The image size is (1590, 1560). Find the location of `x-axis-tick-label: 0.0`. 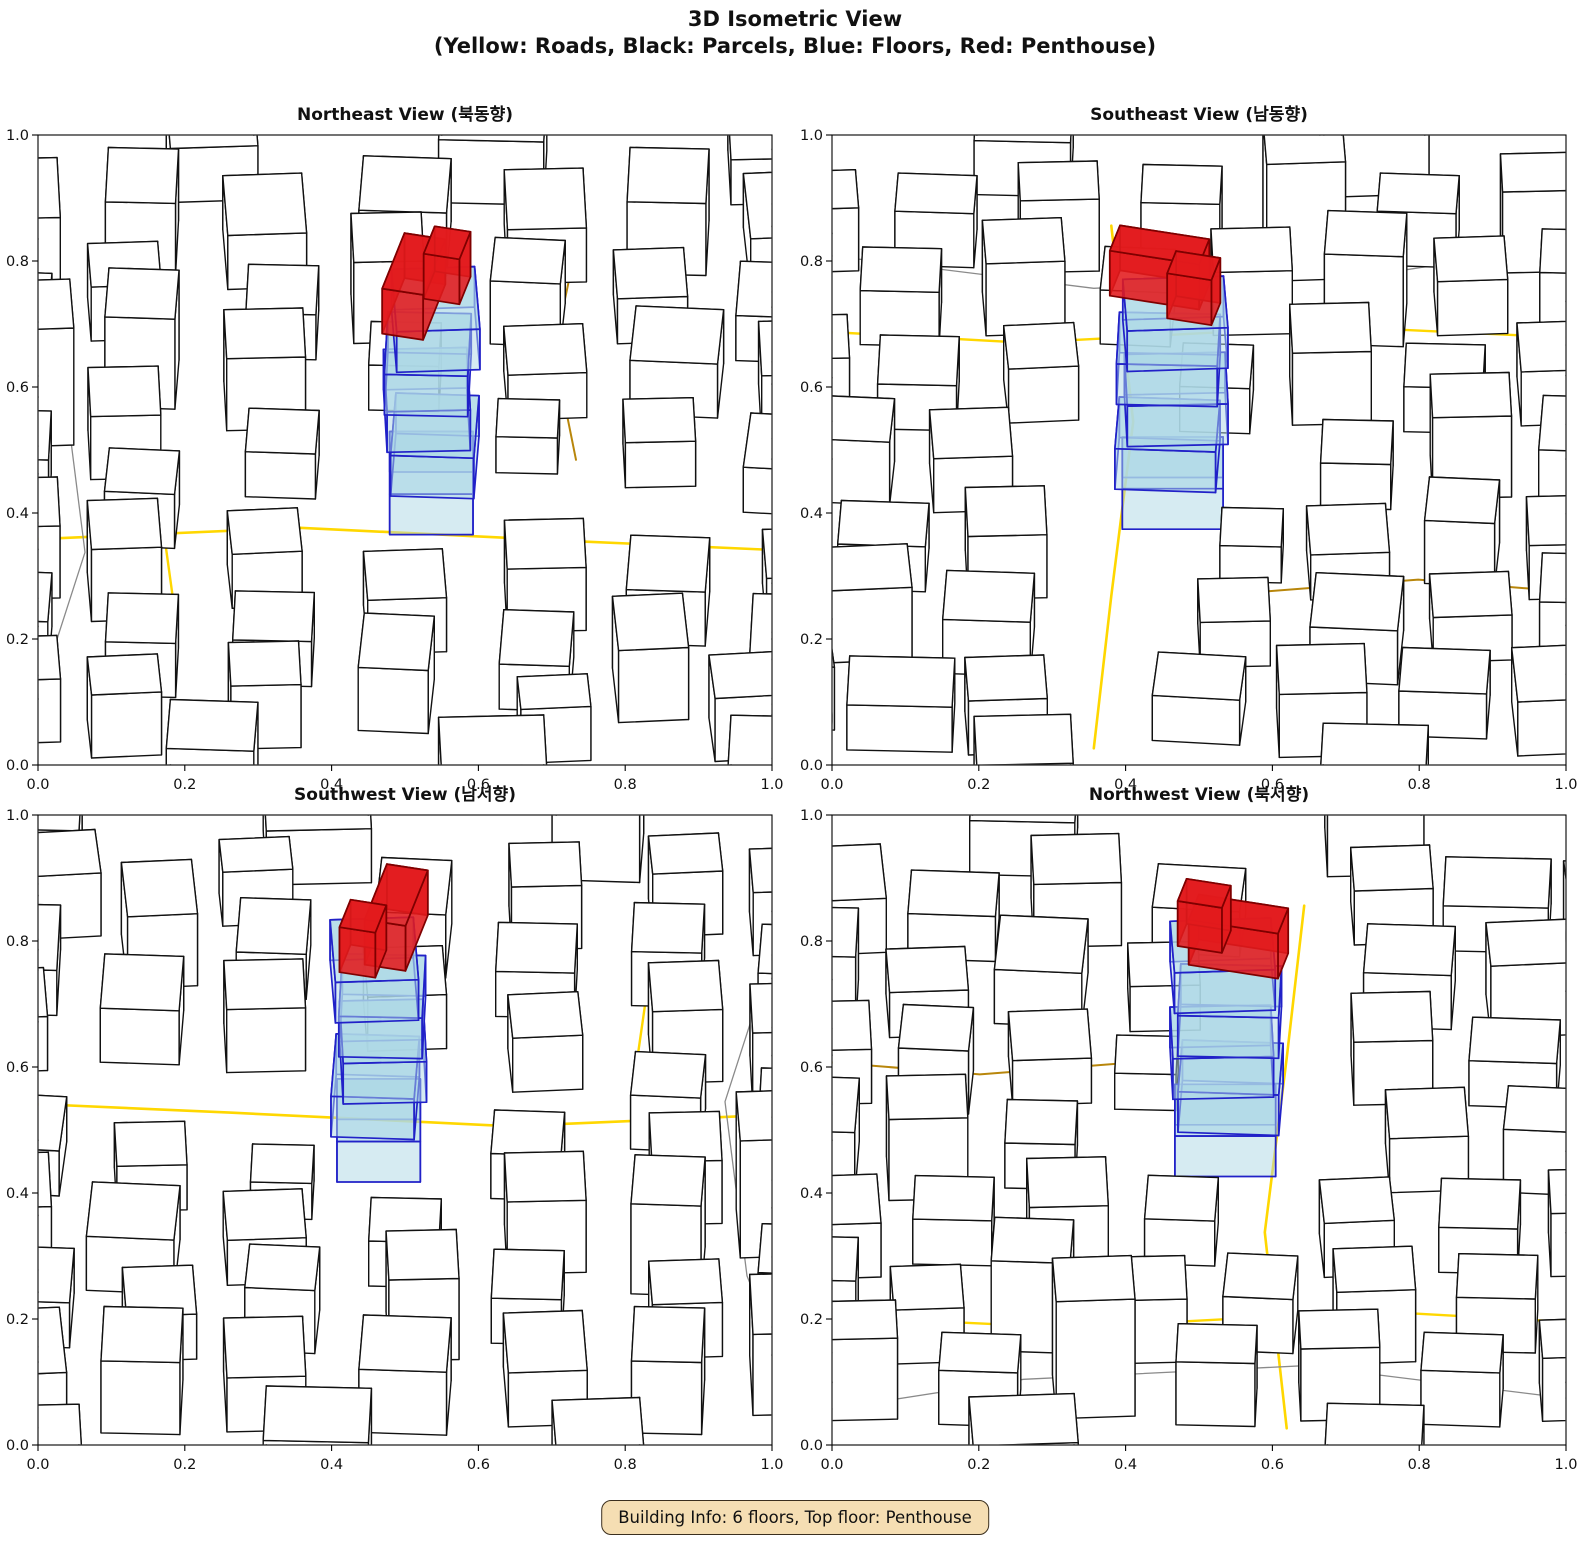

x-axis-tick-label: 0.0 is located at coordinates (37, 1465).